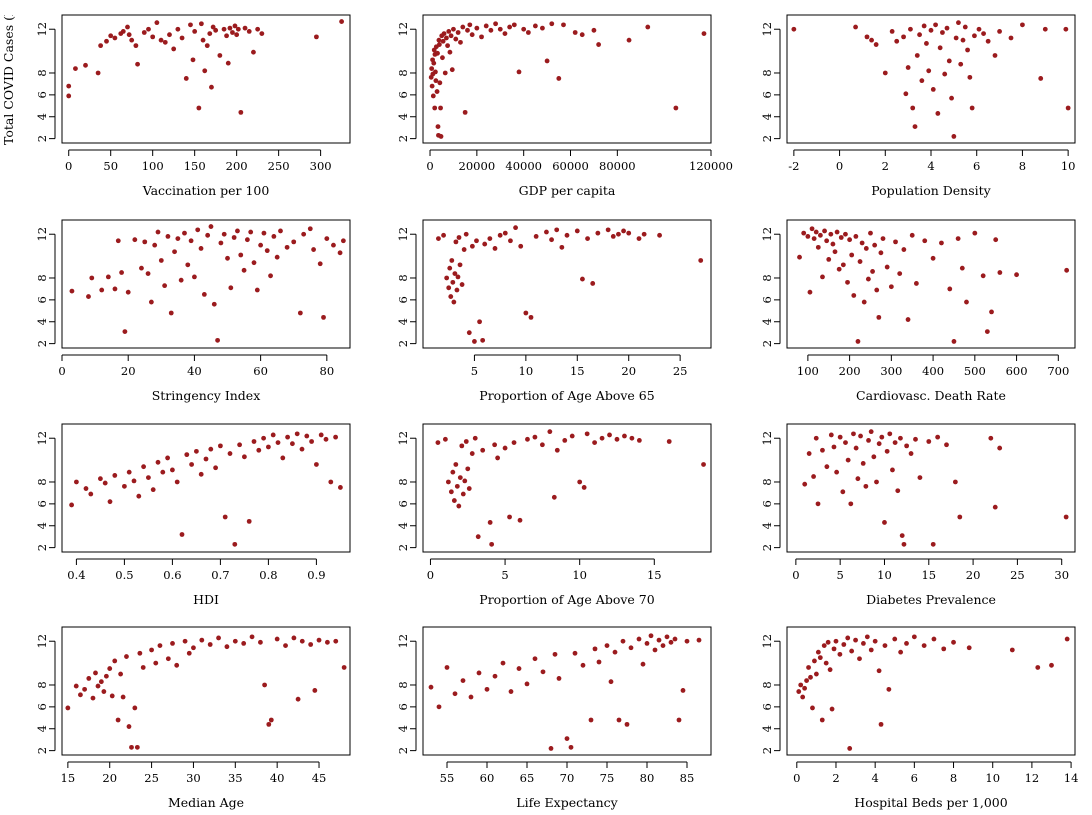  What do you see at coordinates (1061, 575) in the screenshot?
I see `x-tick-label: 30` at bounding box center [1061, 575].